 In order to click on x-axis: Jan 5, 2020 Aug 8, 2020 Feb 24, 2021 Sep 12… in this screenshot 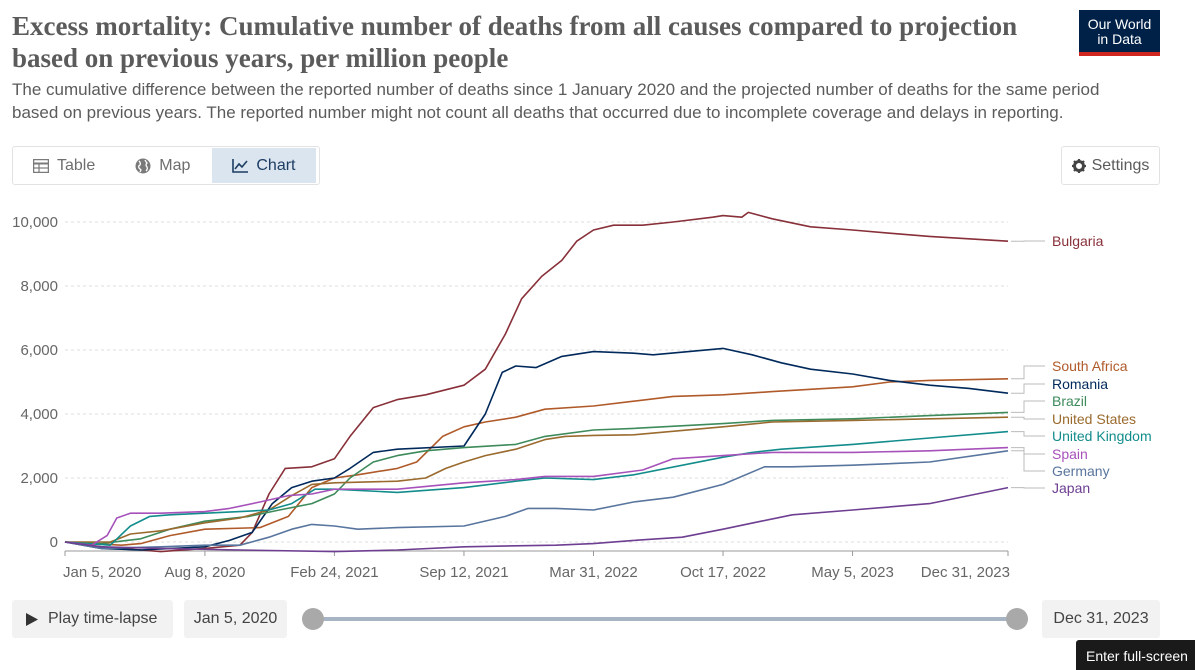, I will do `click(536, 566)`.